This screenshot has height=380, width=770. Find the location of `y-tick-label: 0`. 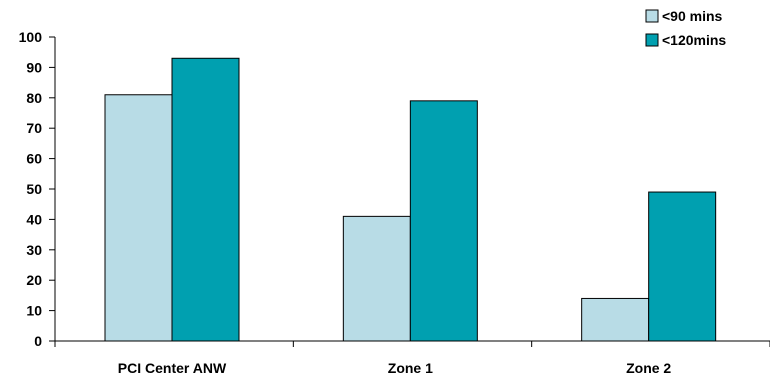

y-tick-label: 0 is located at coordinates (38, 341).